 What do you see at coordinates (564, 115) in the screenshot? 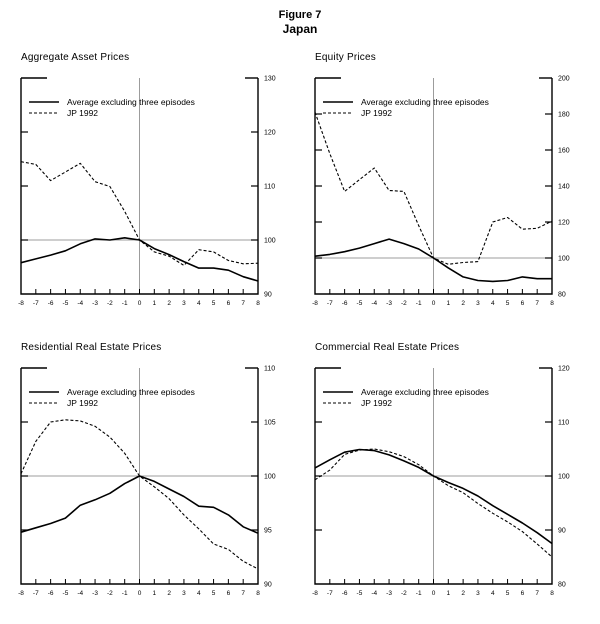
I see `y-axis-label: 180` at bounding box center [564, 115].